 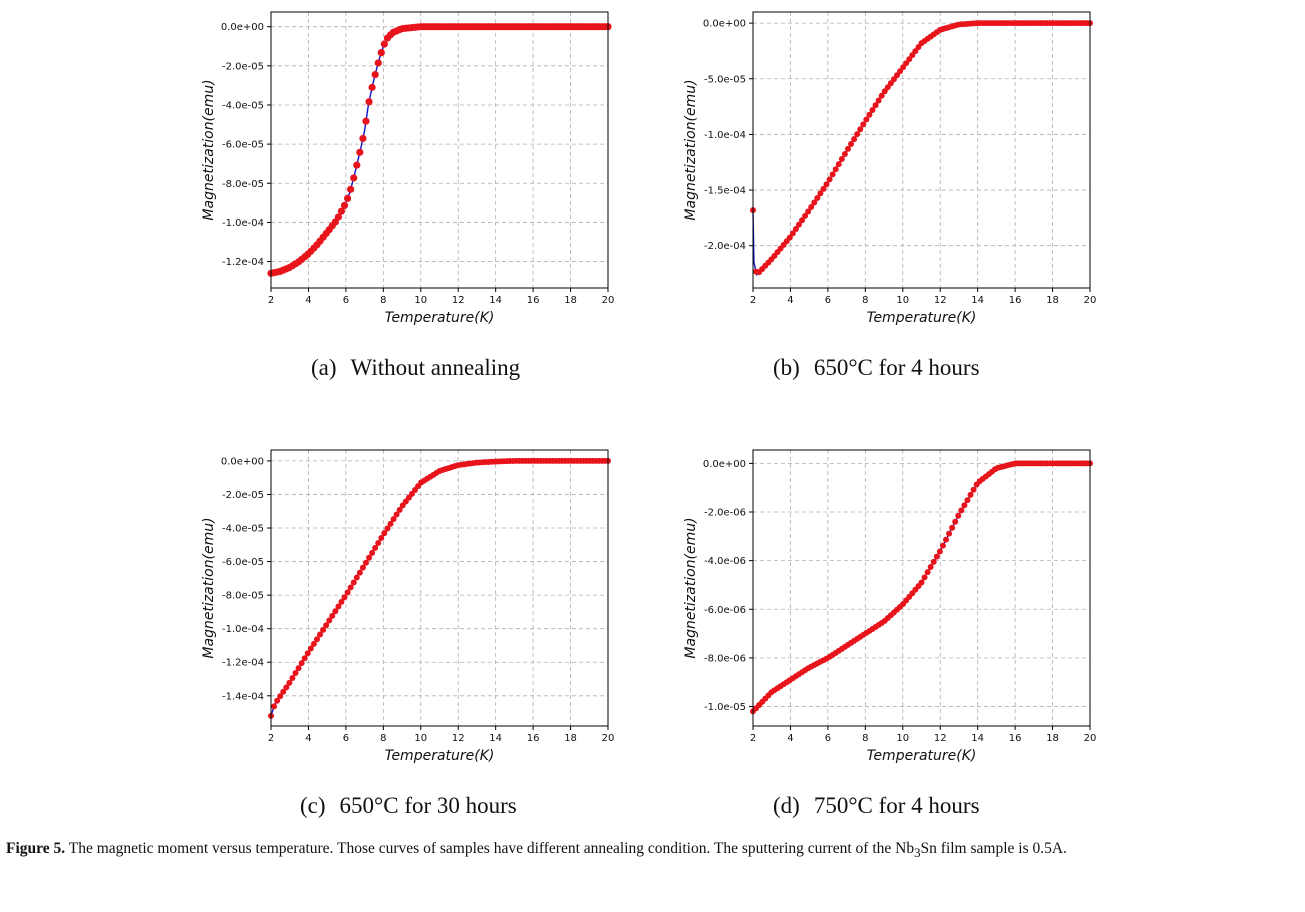 What do you see at coordinates (435, 367) in the screenshot?
I see `caption-a-text: Without annealing` at bounding box center [435, 367].